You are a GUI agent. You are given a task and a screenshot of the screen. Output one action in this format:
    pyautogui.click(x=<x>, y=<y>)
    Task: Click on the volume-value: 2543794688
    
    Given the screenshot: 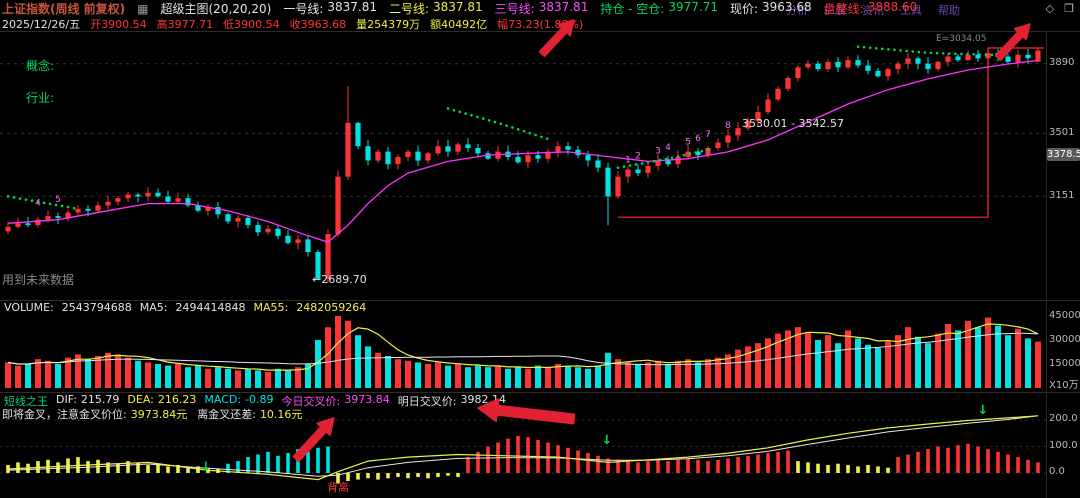 What is the action you would take?
    pyautogui.click(x=96, y=307)
    